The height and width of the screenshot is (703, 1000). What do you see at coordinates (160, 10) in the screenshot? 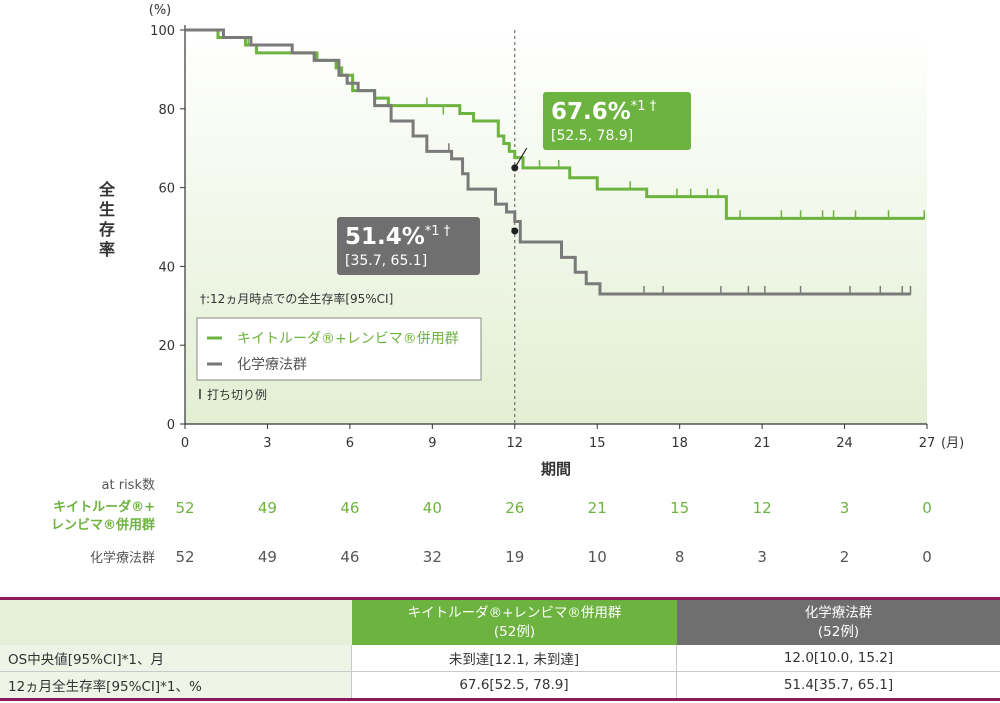
I see `y-unit-label: (%)` at bounding box center [160, 10].